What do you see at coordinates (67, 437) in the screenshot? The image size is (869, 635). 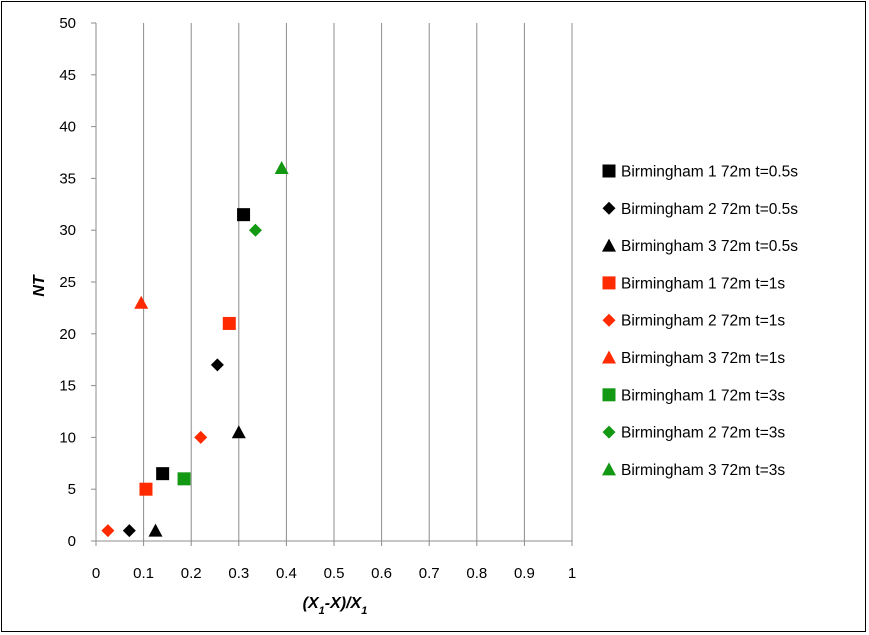 I see `y-tick-label: 10` at bounding box center [67, 437].